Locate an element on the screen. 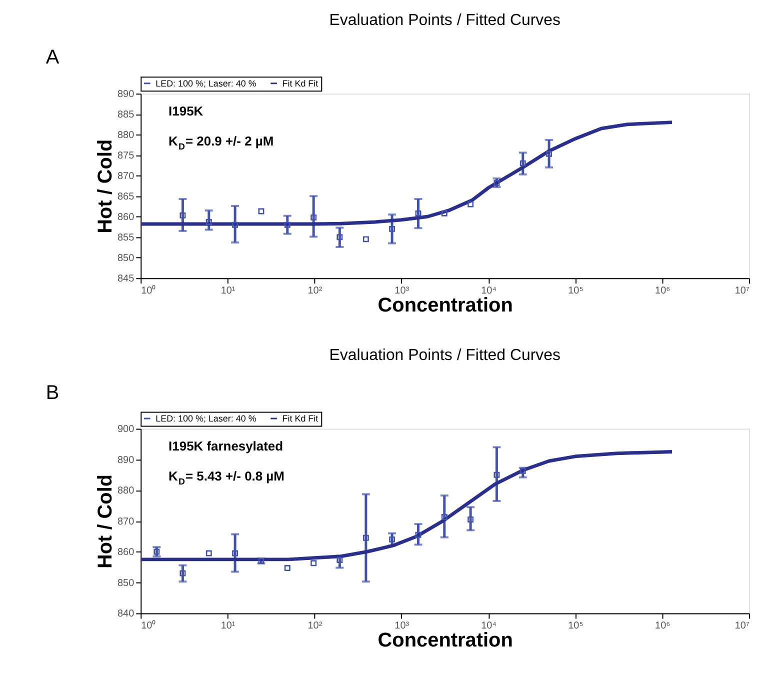 This screenshot has height=691, width=765. y-tick-label: 855 is located at coordinates (126, 238).